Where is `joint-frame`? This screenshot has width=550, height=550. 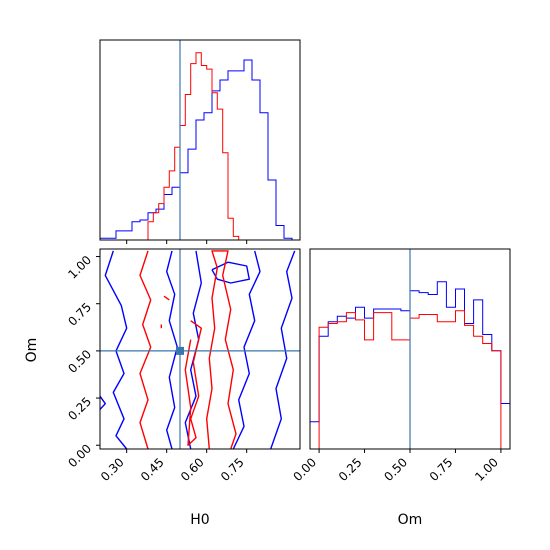
joint-frame is located at coordinates (200, 349).